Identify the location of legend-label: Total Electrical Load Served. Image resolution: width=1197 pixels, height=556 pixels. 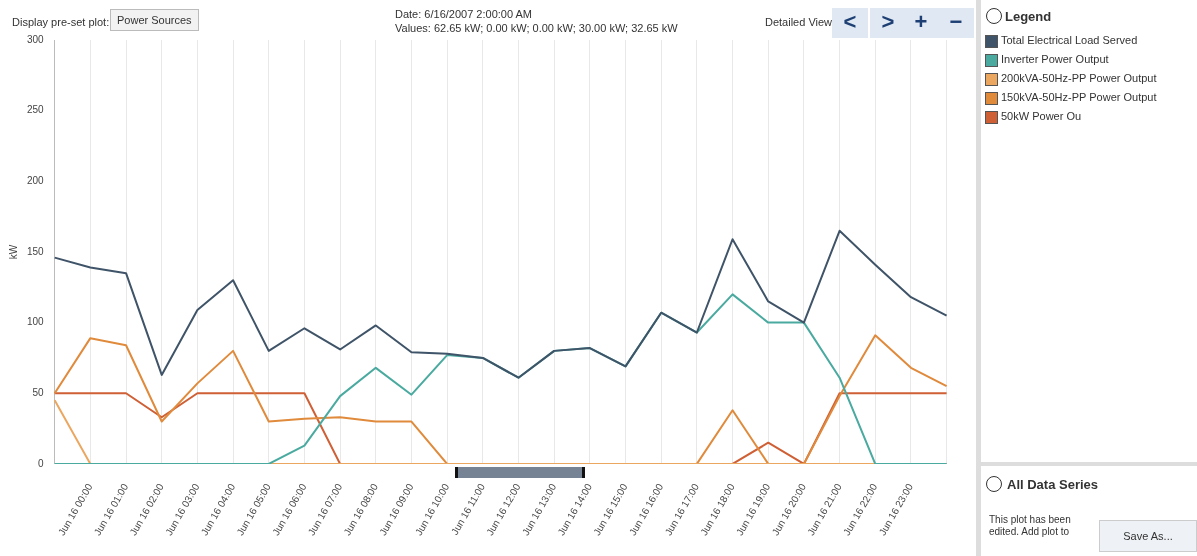
(1069, 41).